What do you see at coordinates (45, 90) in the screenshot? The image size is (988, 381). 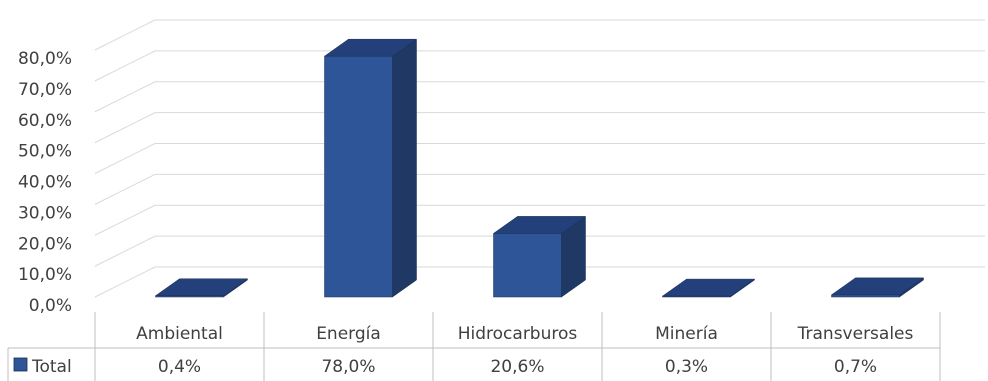 I see `y-tick-label: 70,0%` at bounding box center [45, 90].